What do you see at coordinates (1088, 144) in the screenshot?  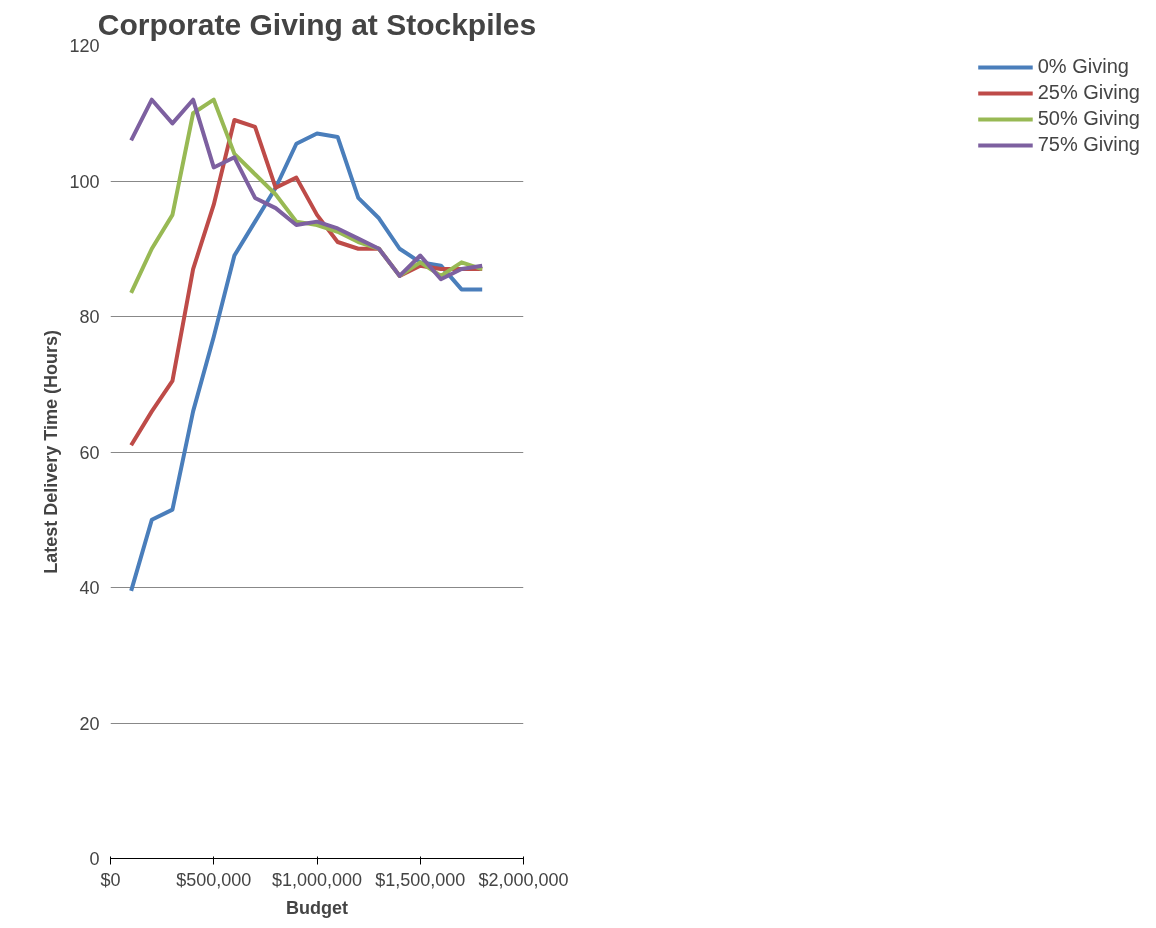 I see `legend-label: 75% Giving` at bounding box center [1088, 144].